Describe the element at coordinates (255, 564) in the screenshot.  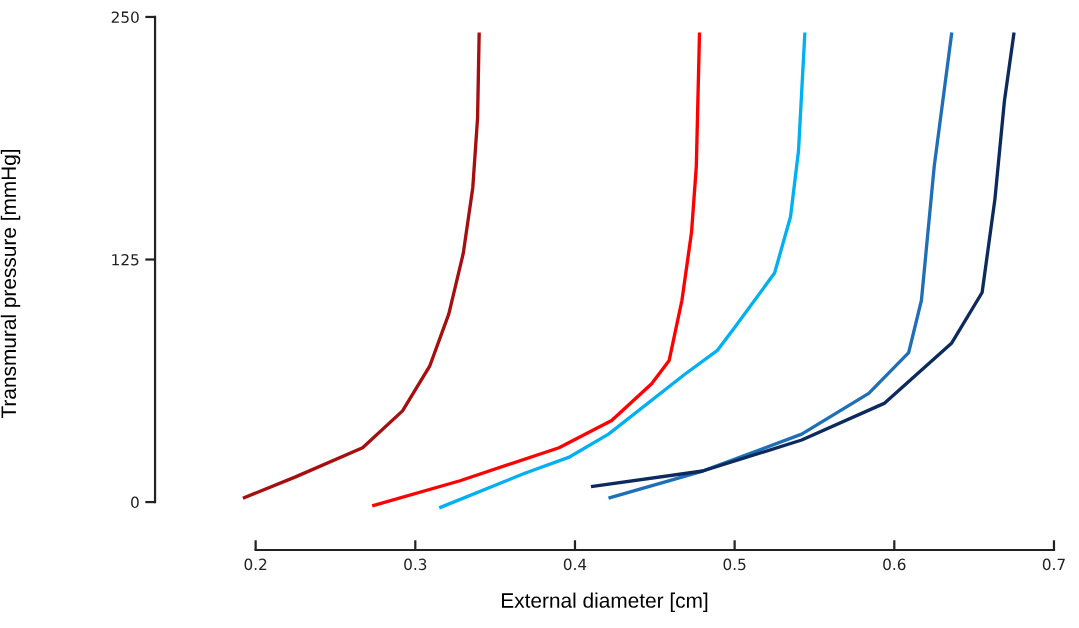
I see `x-tick-label: 0.2` at that location.